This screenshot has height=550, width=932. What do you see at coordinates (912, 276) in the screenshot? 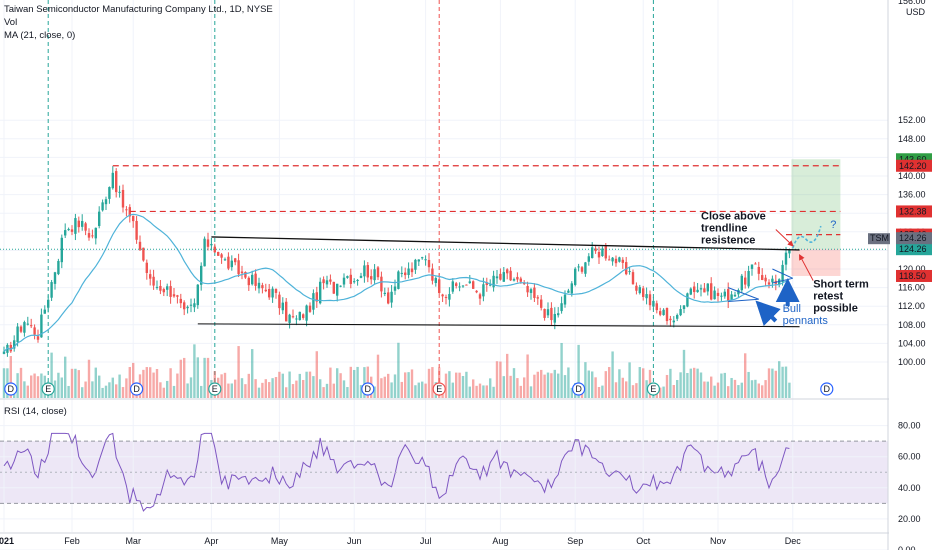
I see `price-badge-label: 118.50` at bounding box center [912, 276].